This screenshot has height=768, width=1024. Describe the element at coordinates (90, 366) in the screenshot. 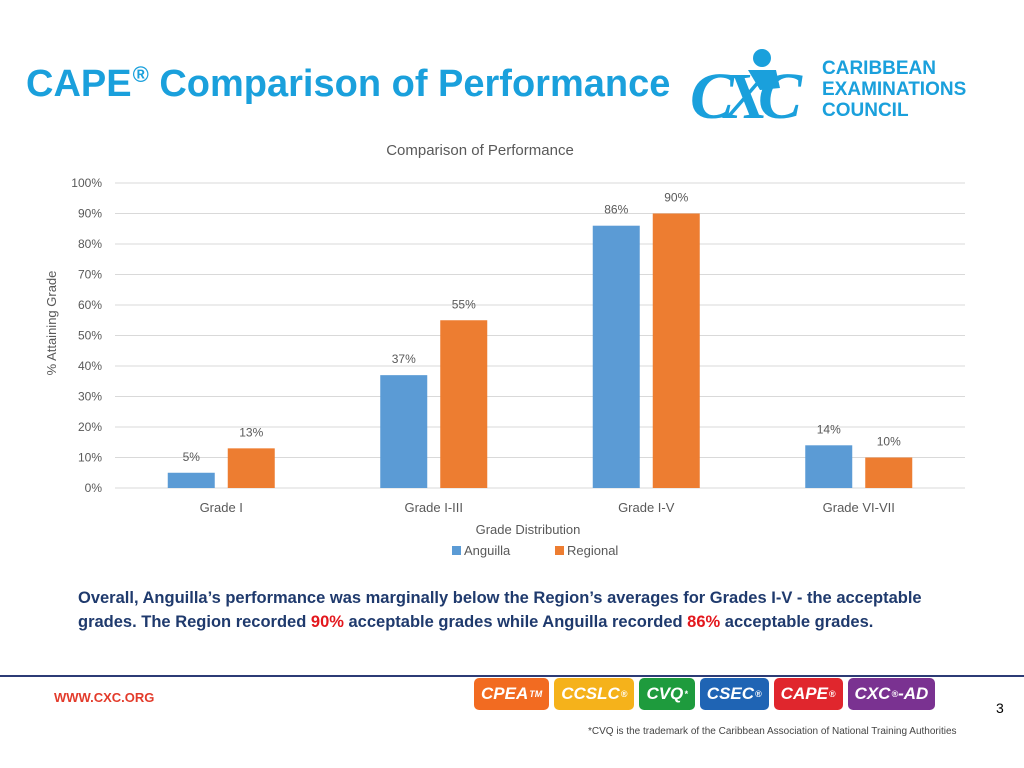

I see `y-tick-label: 40%` at that location.